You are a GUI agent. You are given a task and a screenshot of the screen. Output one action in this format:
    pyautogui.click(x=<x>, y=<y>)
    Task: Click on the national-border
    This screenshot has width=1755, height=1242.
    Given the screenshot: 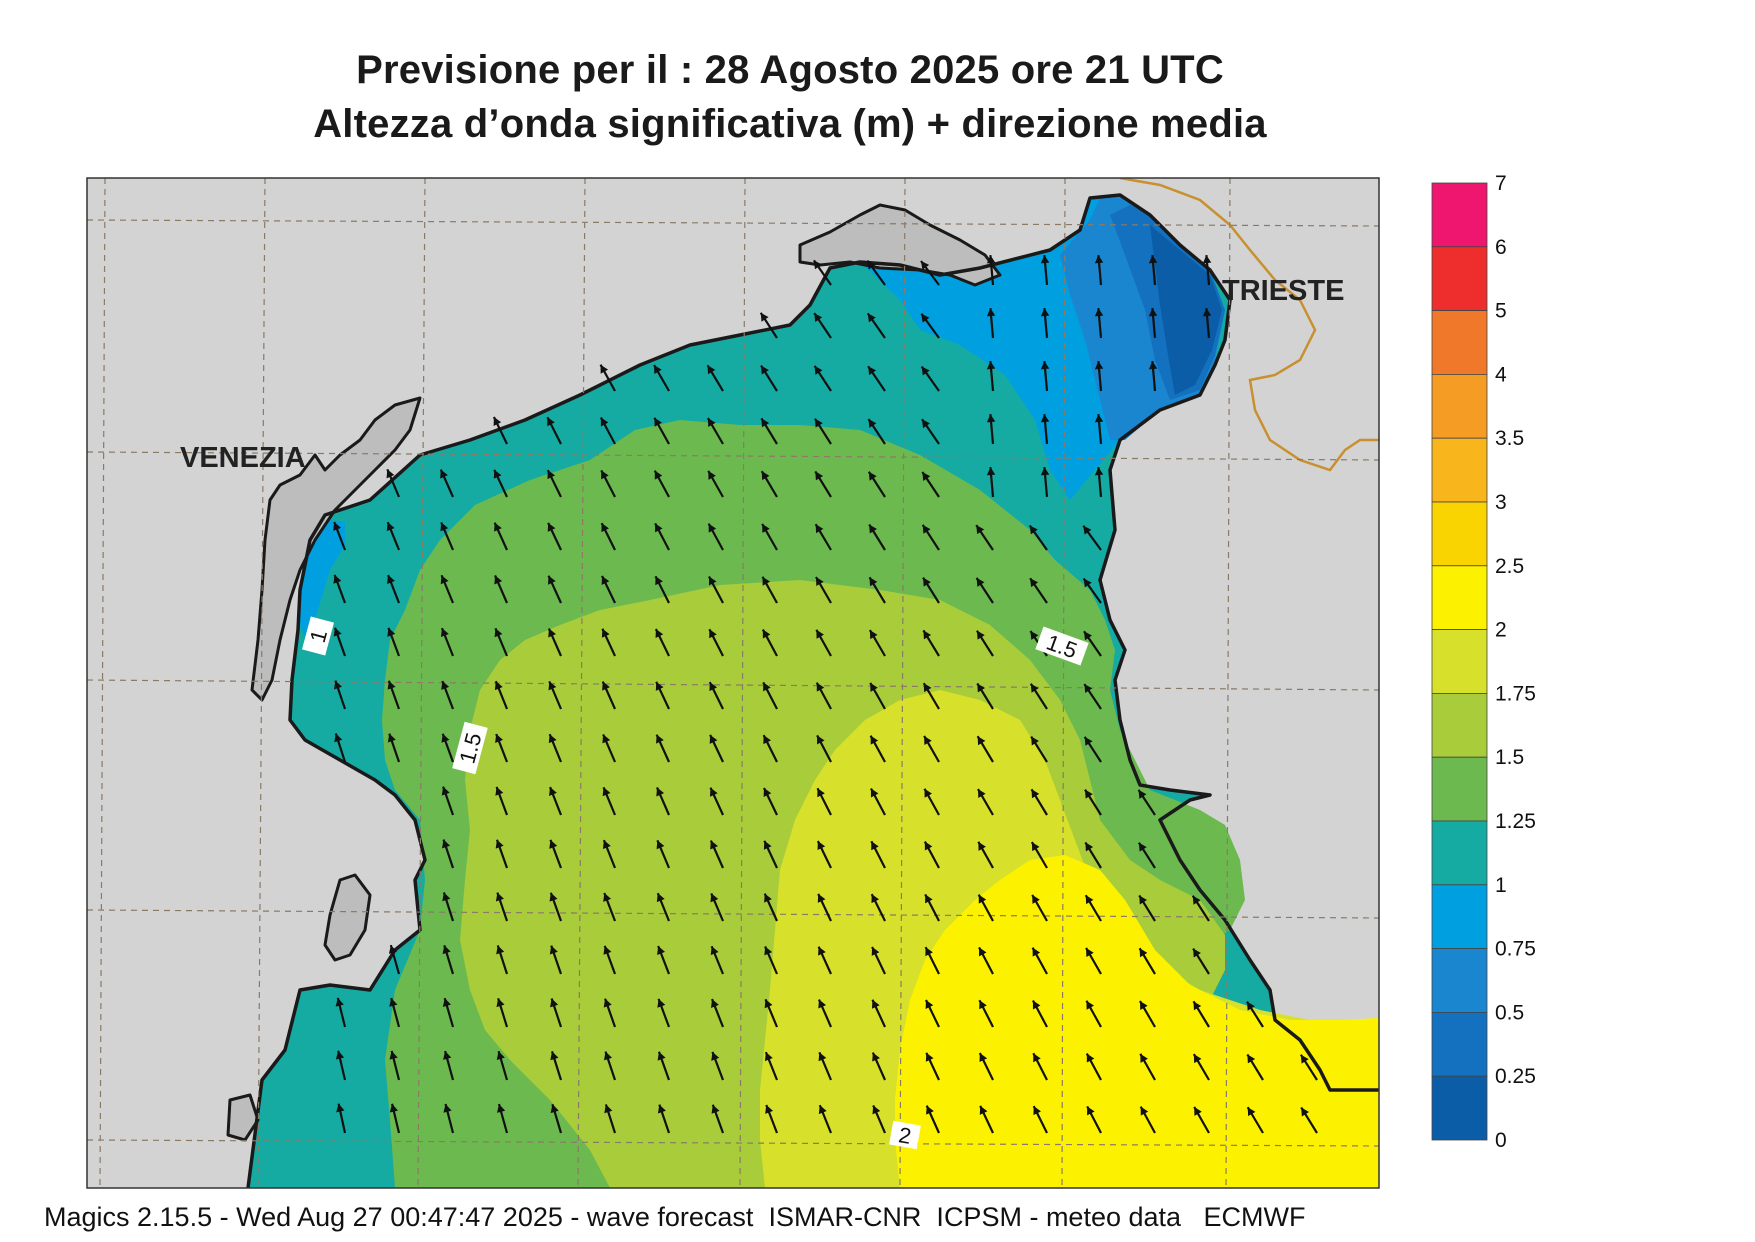 What is the action you would take?
    pyautogui.click(x=1249, y=325)
    